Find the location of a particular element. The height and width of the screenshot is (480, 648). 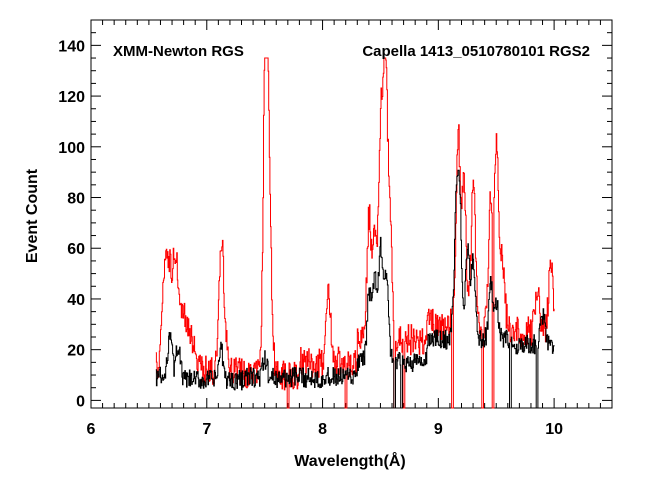

annotation-left: XMM-Newton RGS is located at coordinates (178, 51).